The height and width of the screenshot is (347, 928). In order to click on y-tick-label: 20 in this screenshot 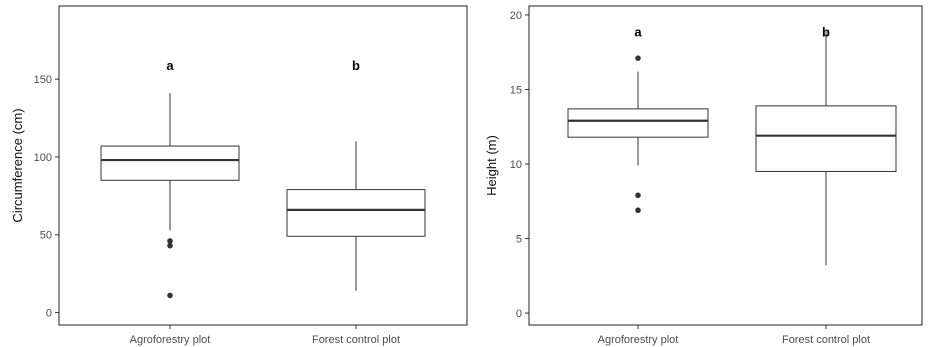, I will do `click(516, 16)`.